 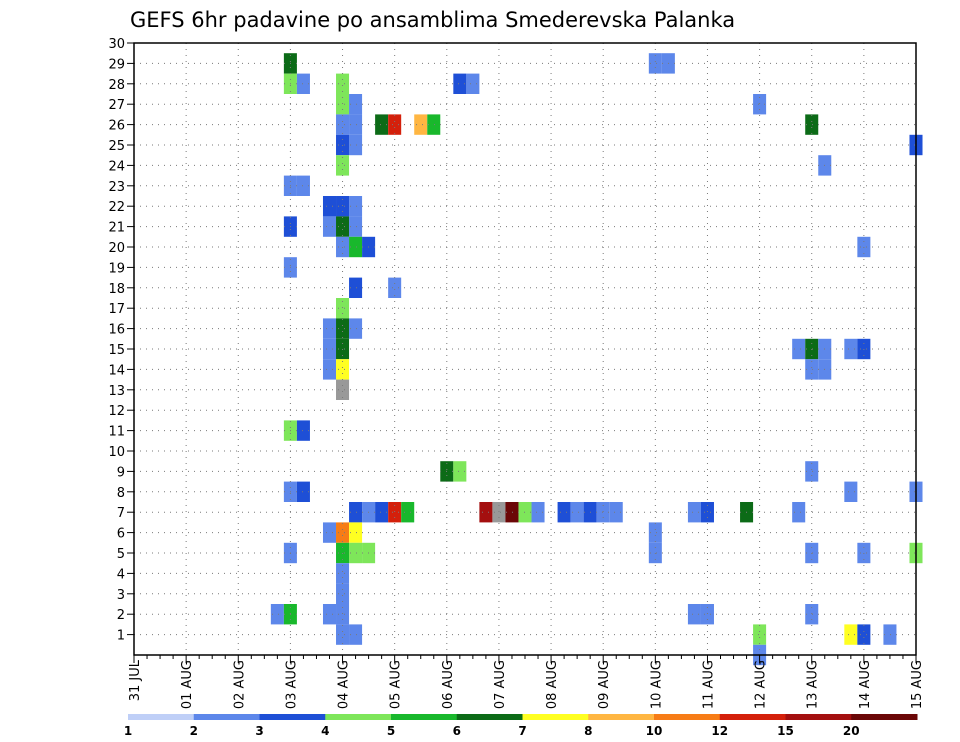 I want to click on y-tick-label: 3, so click(x=121, y=595).